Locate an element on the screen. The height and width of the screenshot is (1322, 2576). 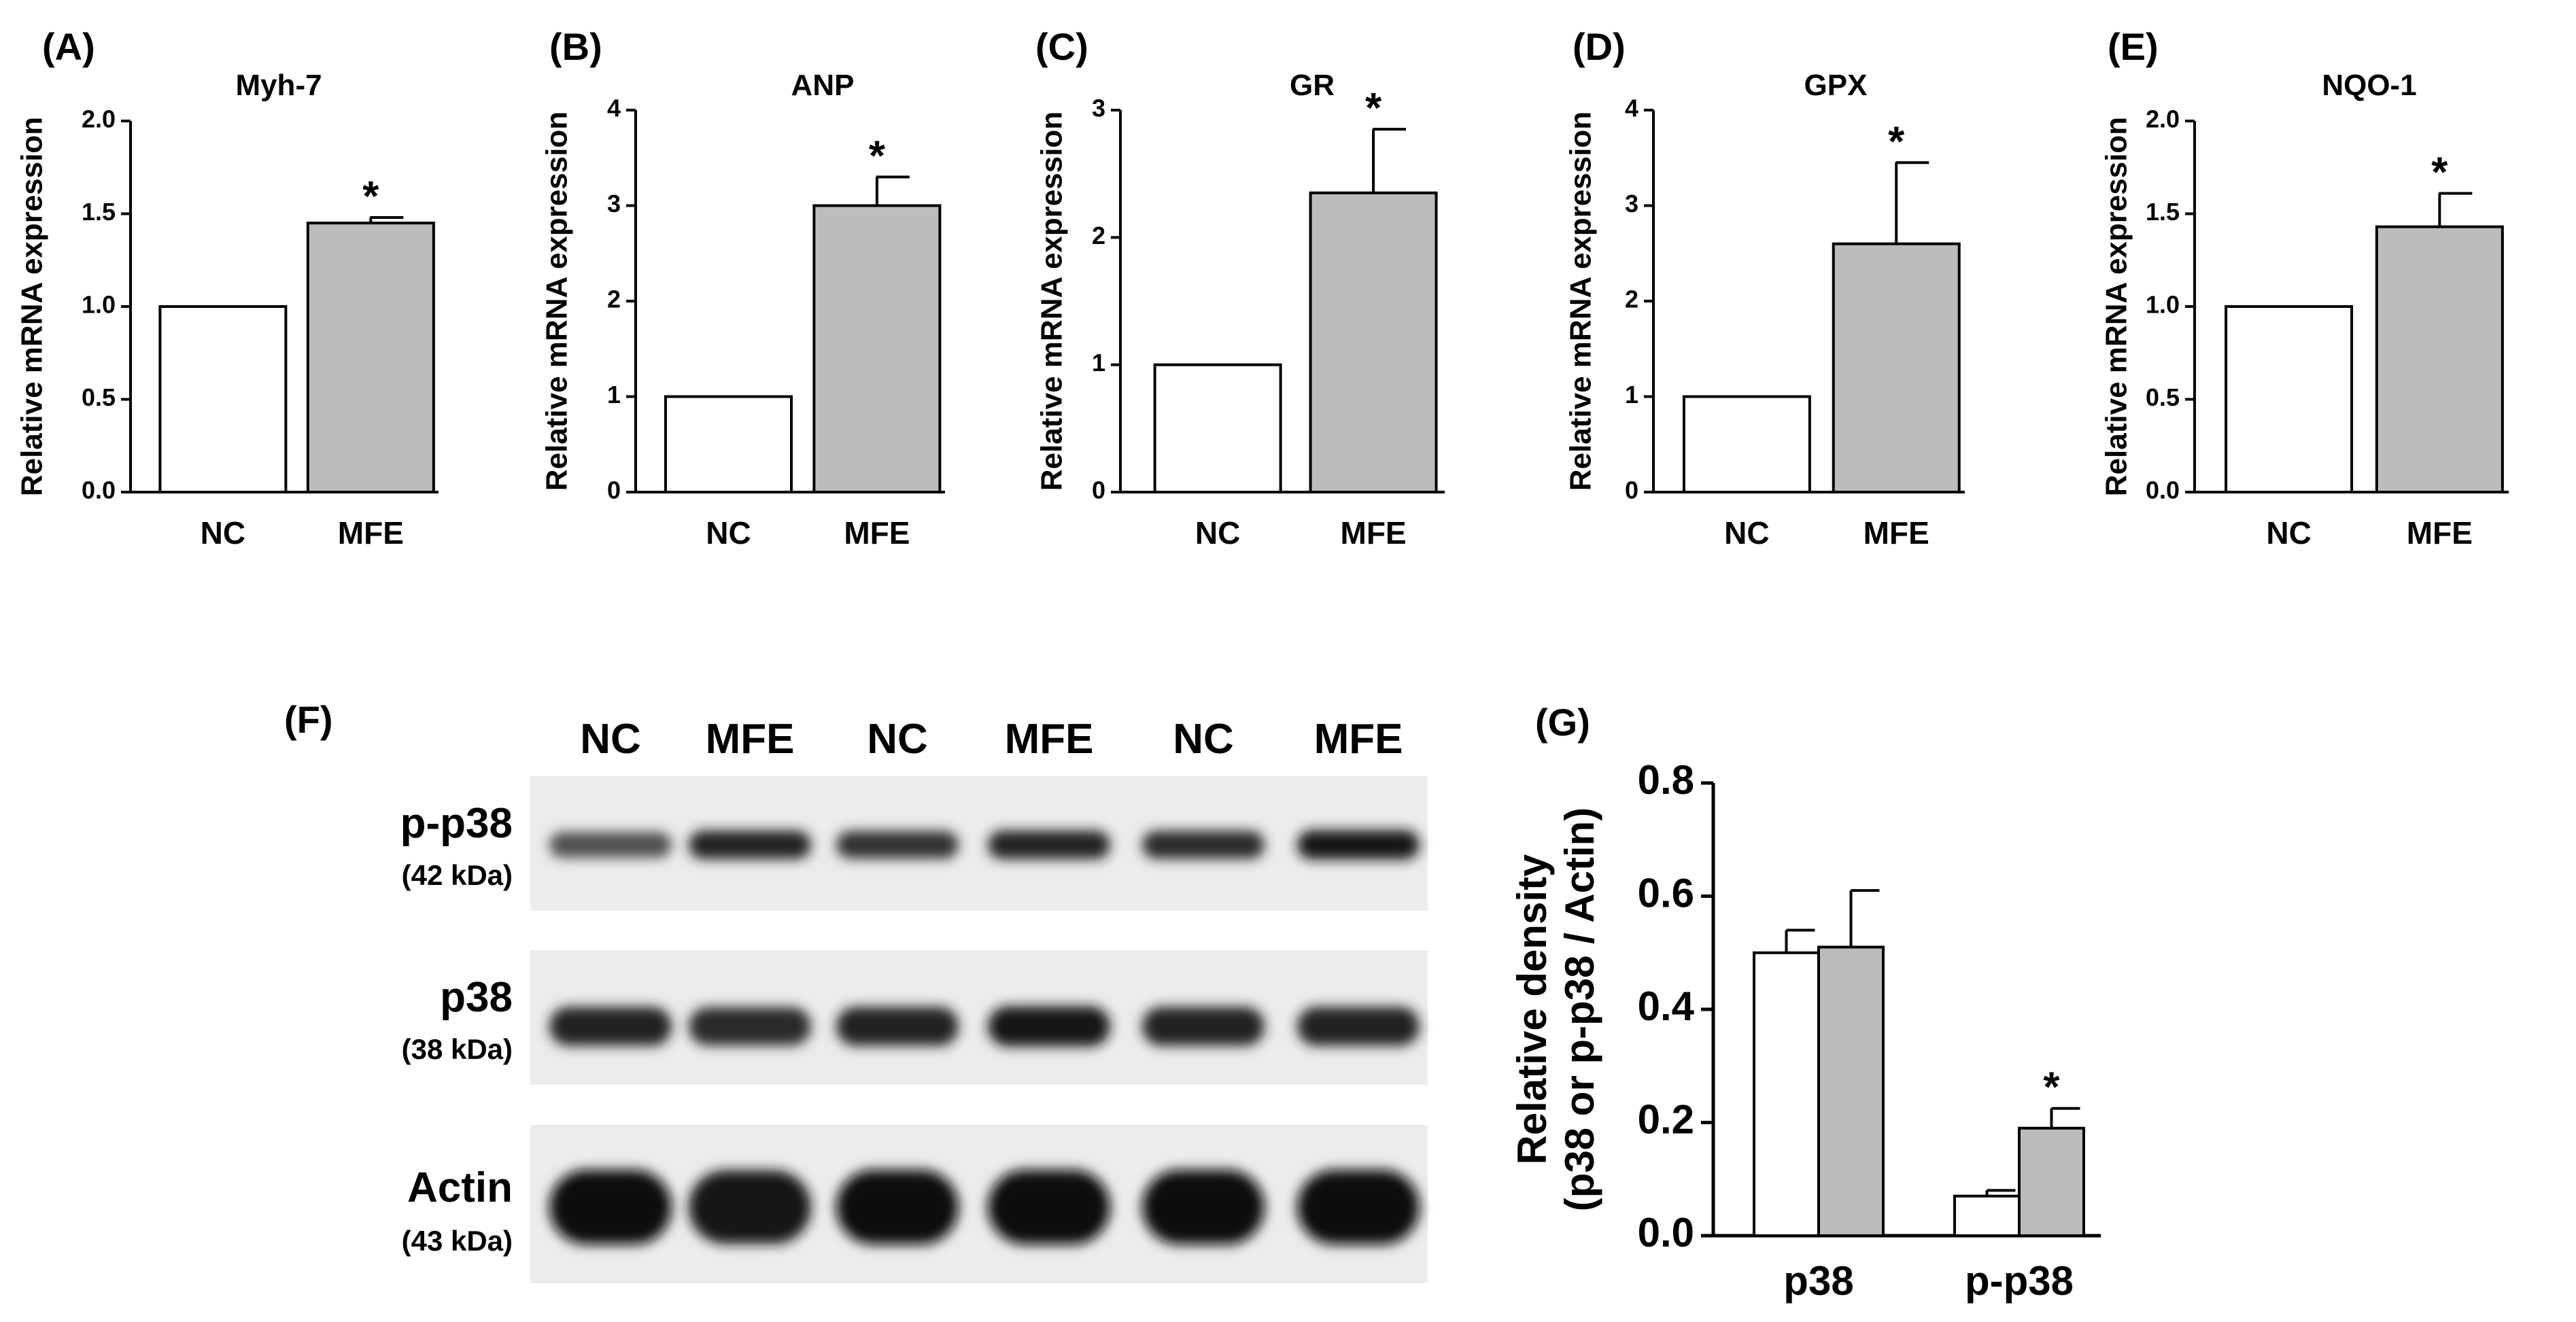
x-tick-label: p-p38 is located at coordinates (2019, 1281).